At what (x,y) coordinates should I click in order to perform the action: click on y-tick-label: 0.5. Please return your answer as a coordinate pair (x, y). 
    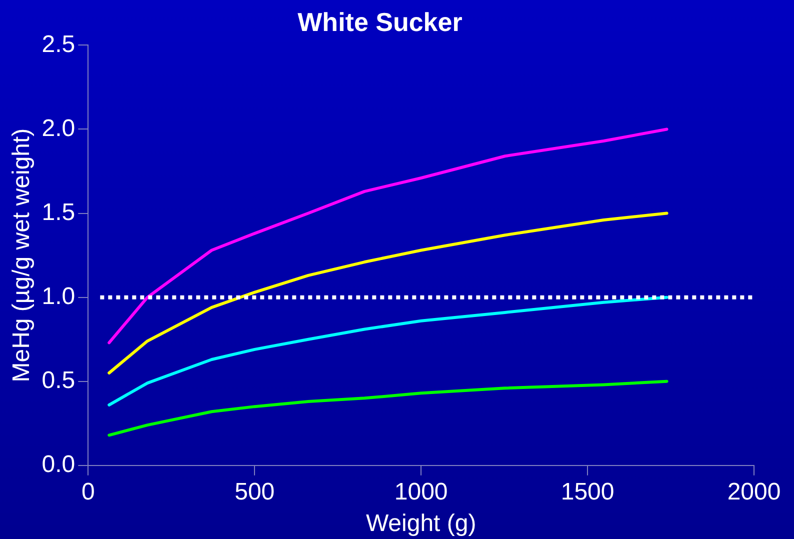
    Looking at the image, I should click on (59, 380).